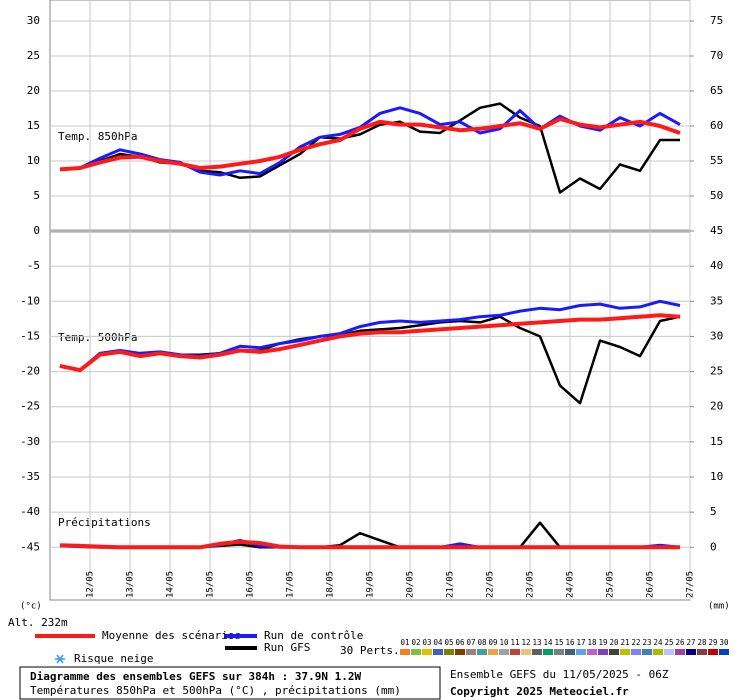 Image resolution: width=740 pixels, height=700 pixels. I want to click on legend-label: Moyenne des scénarios, so click(171, 635).